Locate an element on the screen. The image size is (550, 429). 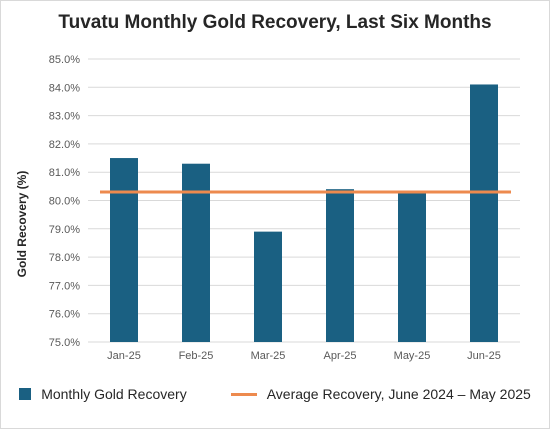
y-tick-label: 77.0% is located at coordinates (64, 286).